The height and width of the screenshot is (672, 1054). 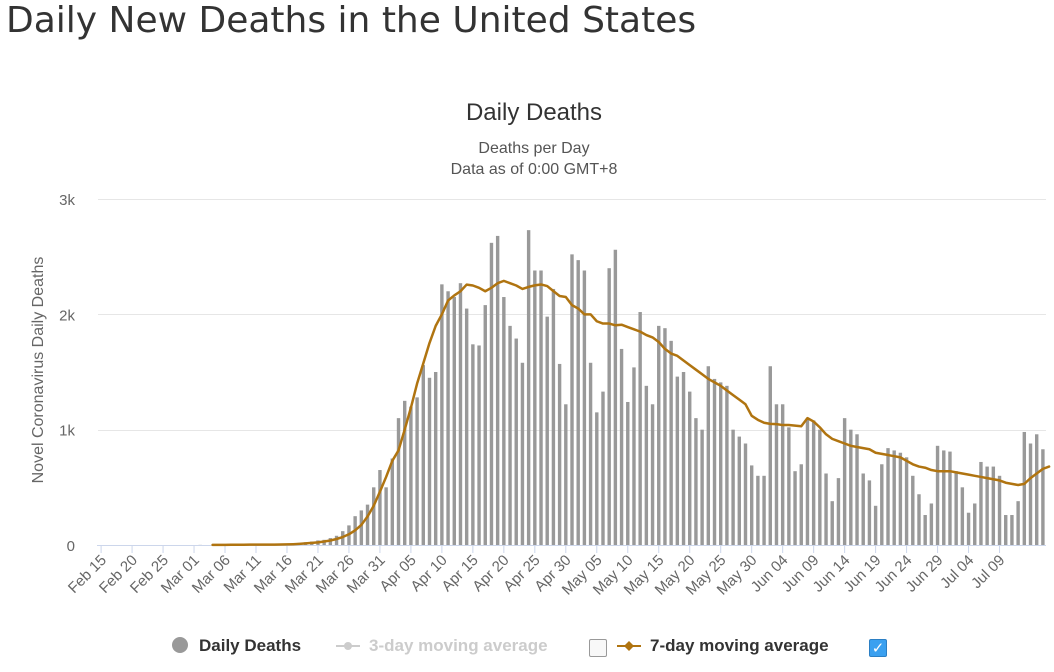 What do you see at coordinates (180, 645) in the screenshot?
I see `legend-daily-deaths-marker` at bounding box center [180, 645].